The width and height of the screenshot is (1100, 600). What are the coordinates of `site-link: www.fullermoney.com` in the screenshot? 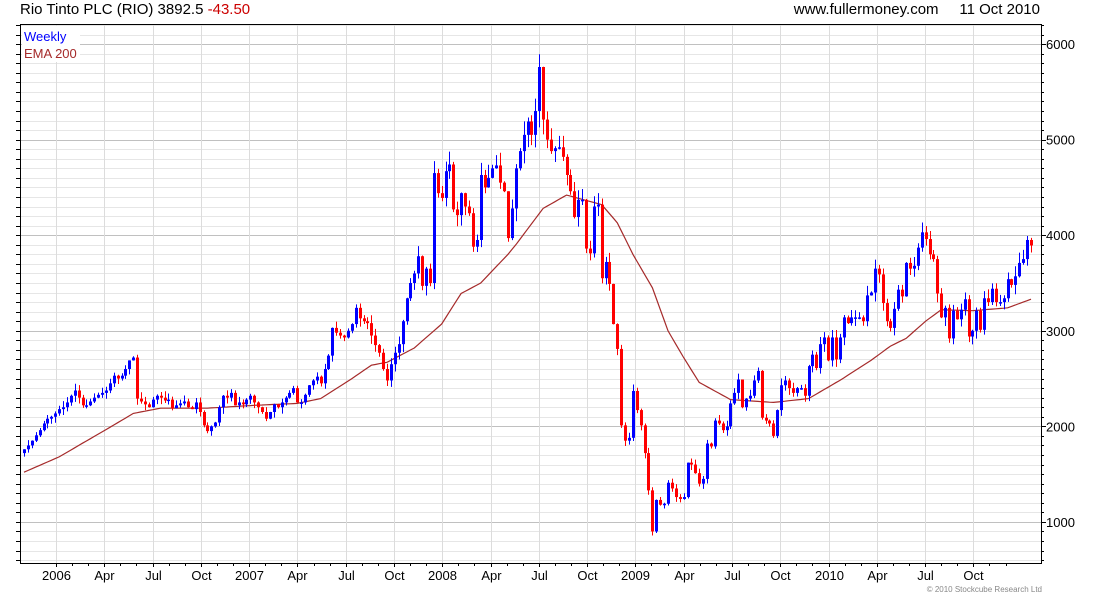 It's located at (866, 9).